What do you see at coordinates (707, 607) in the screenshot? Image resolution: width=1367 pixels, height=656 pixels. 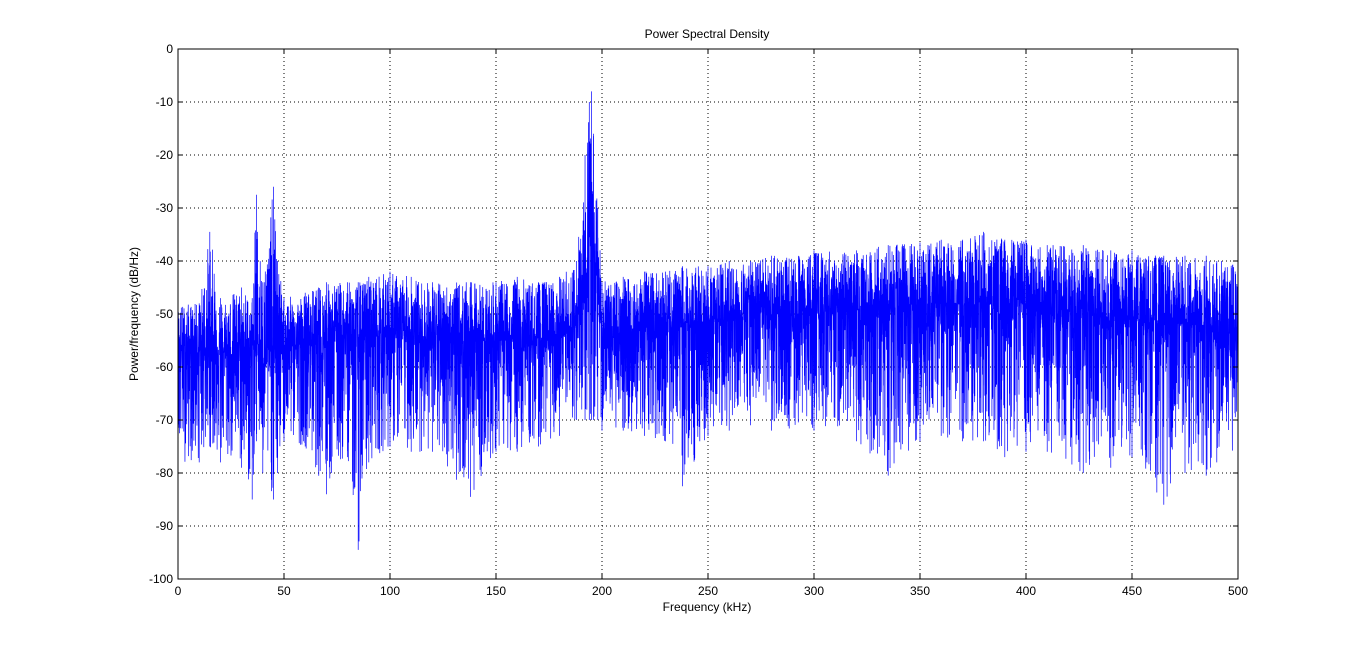 I see `x-axis-label: Frequency (kHz)` at bounding box center [707, 607].